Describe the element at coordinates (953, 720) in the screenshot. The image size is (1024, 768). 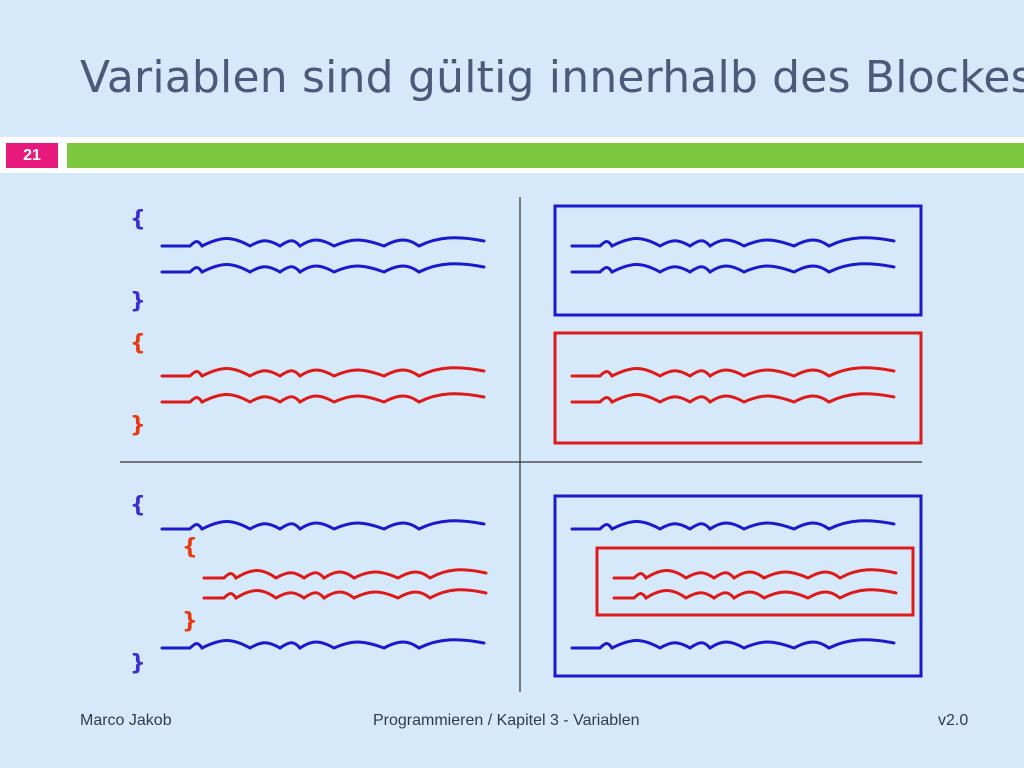
I see `footer-version: v2.0` at that location.